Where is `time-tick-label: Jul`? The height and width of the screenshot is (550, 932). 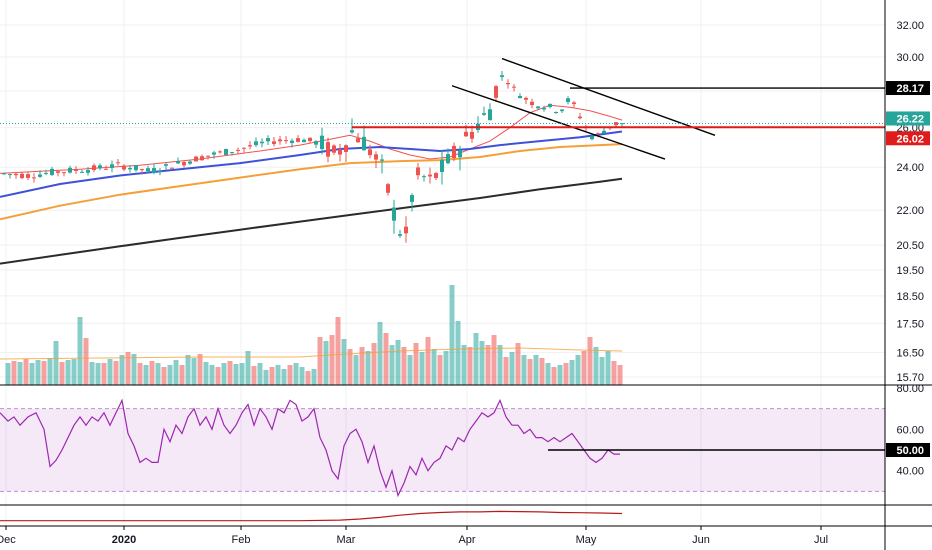 time-tick-label: Jul is located at coordinates (821, 540).